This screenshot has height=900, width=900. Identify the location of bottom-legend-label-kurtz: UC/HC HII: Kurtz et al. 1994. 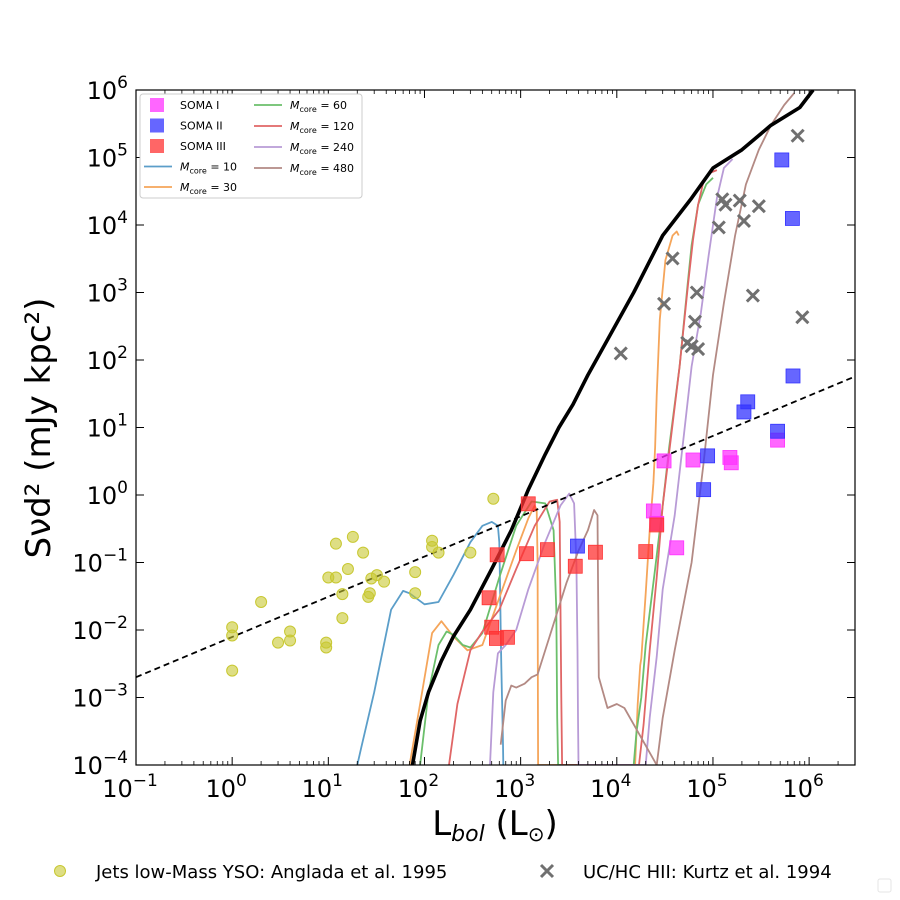
(707, 872).